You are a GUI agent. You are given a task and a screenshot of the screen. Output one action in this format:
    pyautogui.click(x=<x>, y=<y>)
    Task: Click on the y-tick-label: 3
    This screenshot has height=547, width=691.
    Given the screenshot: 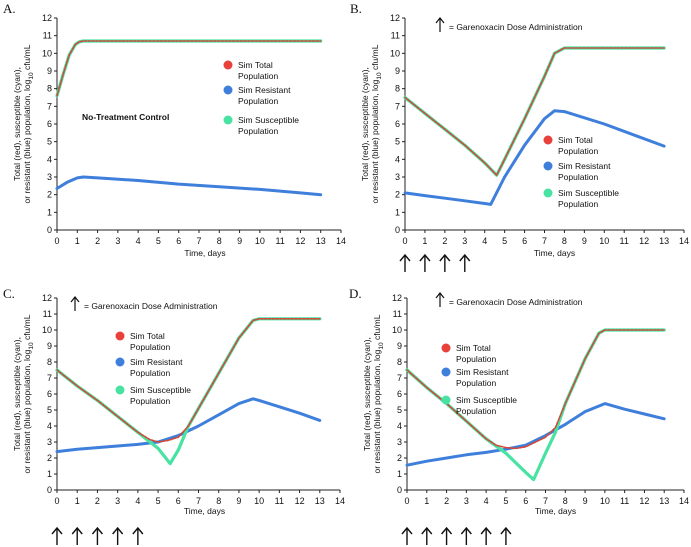 What is the action you would take?
    pyautogui.click(x=49, y=177)
    